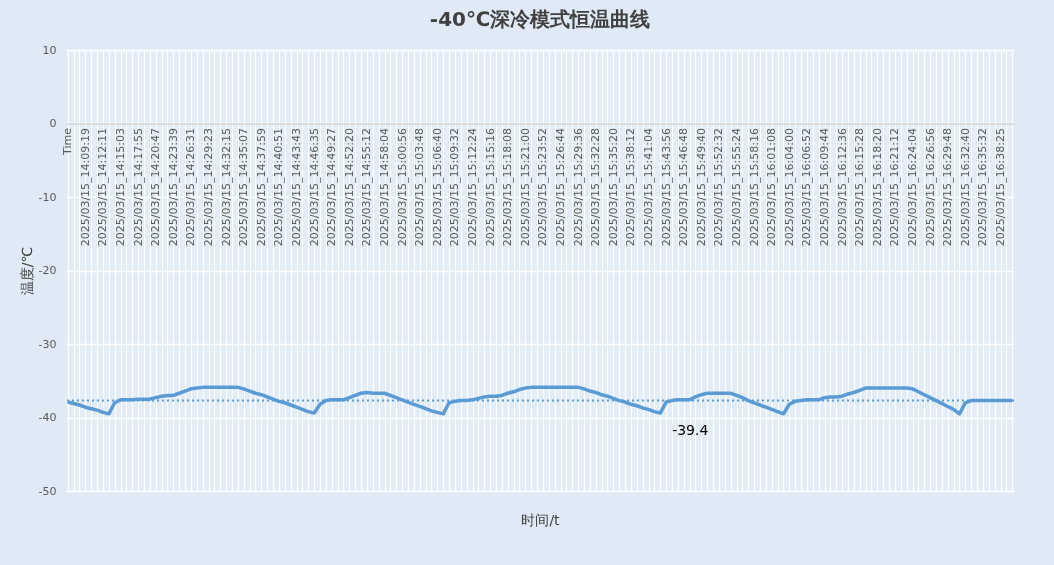 The image size is (1054, 565). Describe the element at coordinates (437, 187) in the screenshot. I see `x-tick-label: 2025/03/15_15:06:40` at that location.